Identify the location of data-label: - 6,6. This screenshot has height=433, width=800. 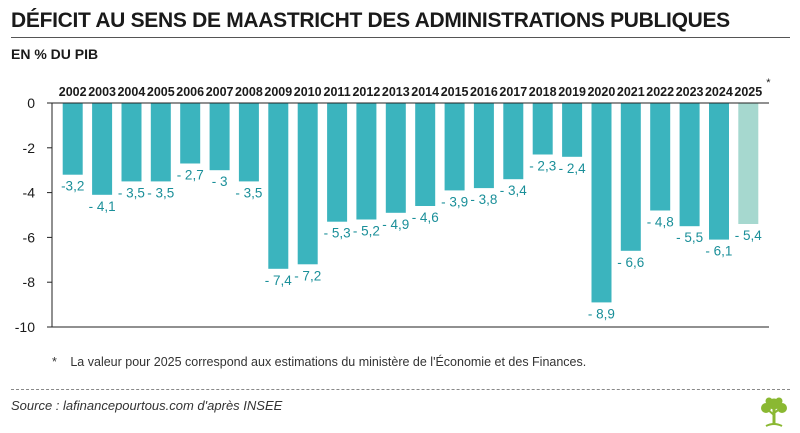
(630, 262).